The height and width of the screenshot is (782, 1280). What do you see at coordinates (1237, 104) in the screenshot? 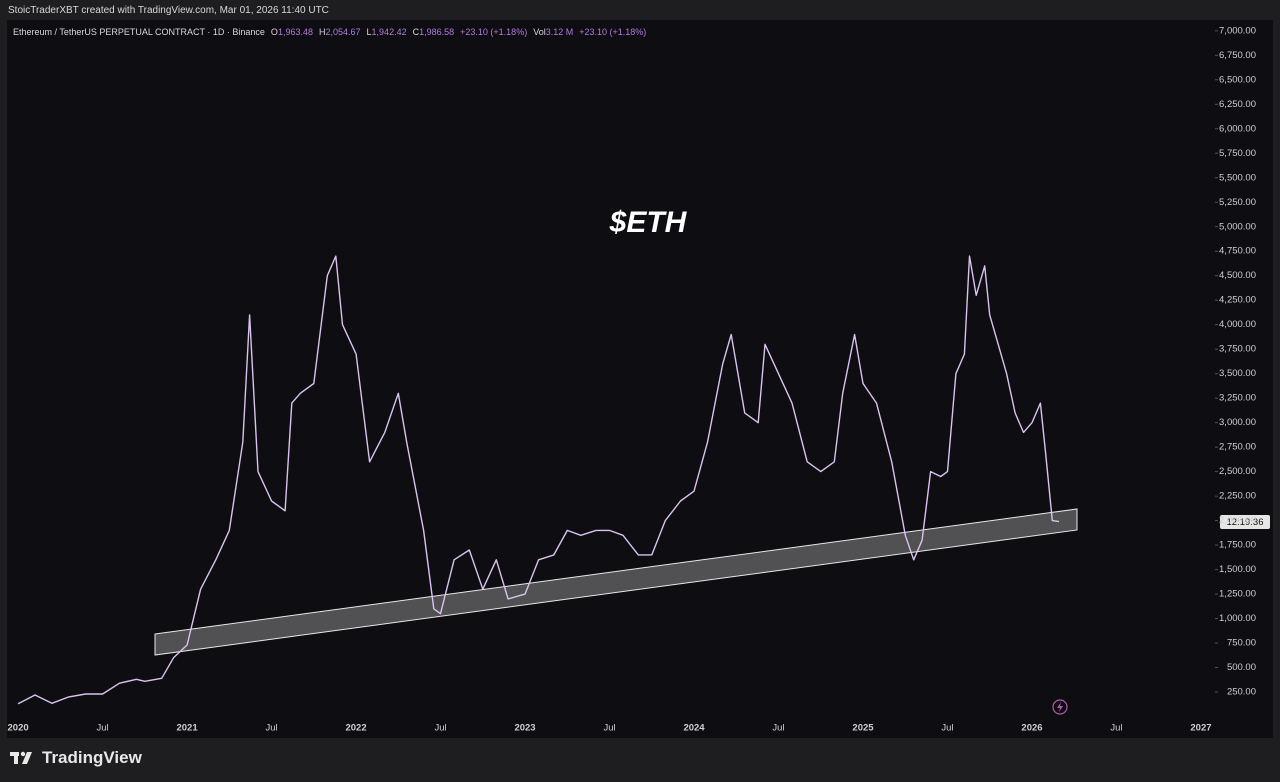
I see `y-tick-label: 6,250.00` at bounding box center [1237, 104].